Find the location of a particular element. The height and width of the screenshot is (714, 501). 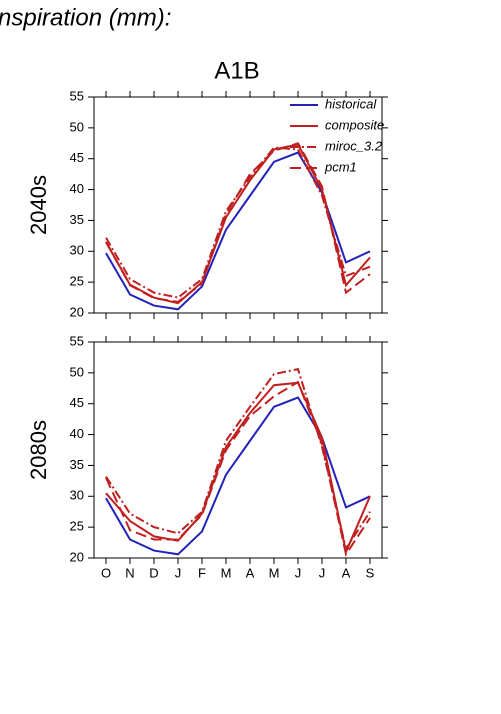

legend-label: pcm1 is located at coordinates (340, 166).